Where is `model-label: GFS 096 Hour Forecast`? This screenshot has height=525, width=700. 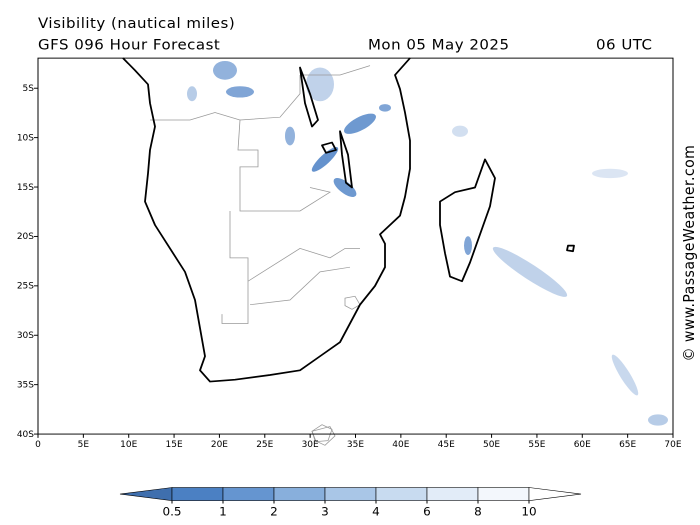 model-label: GFS 096 Hour Forecast is located at coordinates (129, 45).